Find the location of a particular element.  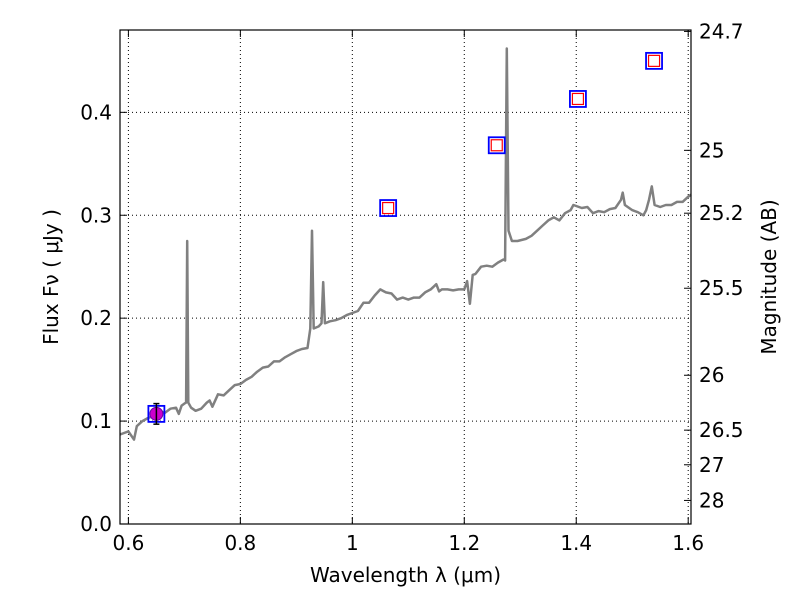

y2-tick-label: 24.7 is located at coordinates (721, 31).